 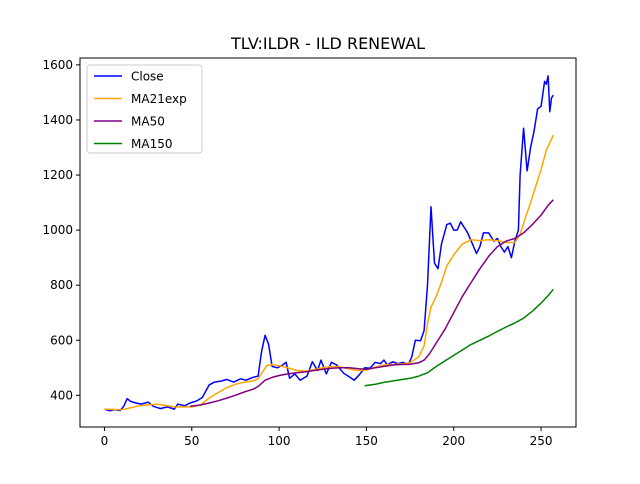 I want to click on chart-title: TLV:ILDR - ILD RENEWAL, so click(x=327, y=43).